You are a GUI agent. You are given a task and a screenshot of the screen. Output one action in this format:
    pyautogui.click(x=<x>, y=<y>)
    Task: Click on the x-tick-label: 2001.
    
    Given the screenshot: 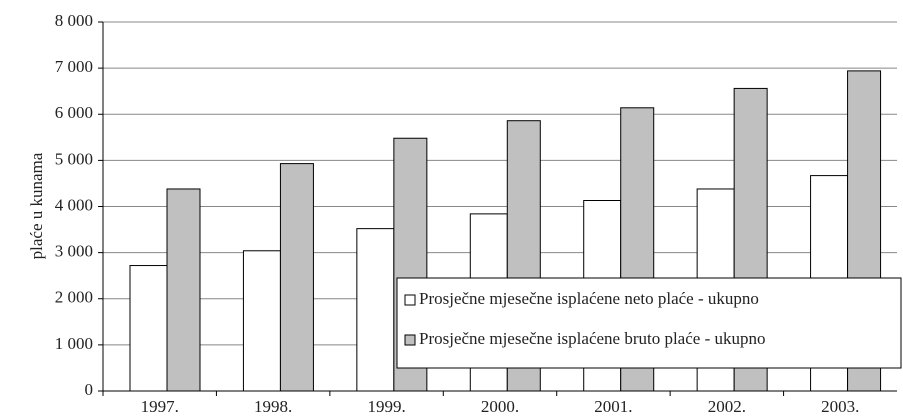 What is the action you would take?
    pyautogui.click(x=613, y=406)
    